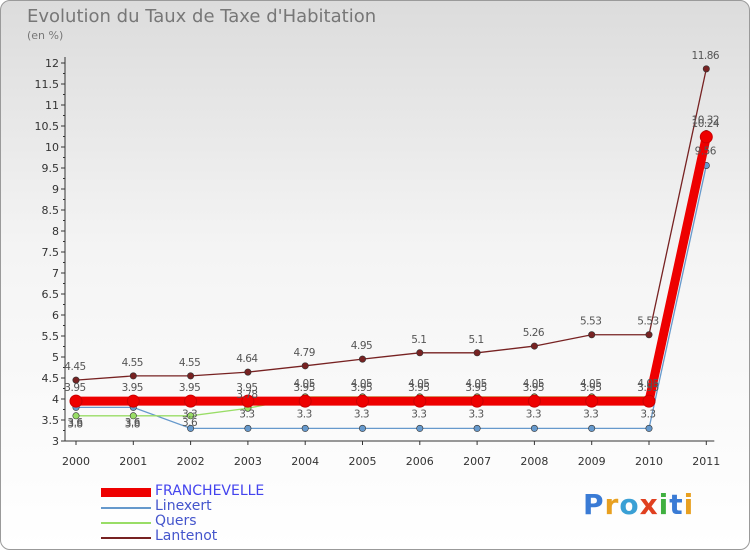 This screenshot has height=550, width=750. I want to click on y-tick-label: 11.5, so click(47, 84).